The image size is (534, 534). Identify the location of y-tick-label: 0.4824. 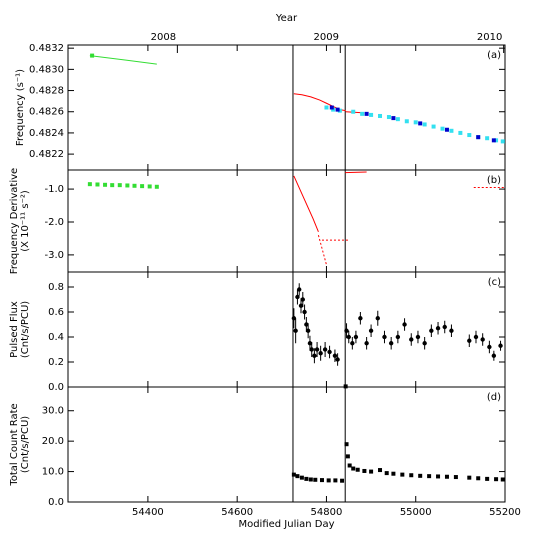
(46, 133).